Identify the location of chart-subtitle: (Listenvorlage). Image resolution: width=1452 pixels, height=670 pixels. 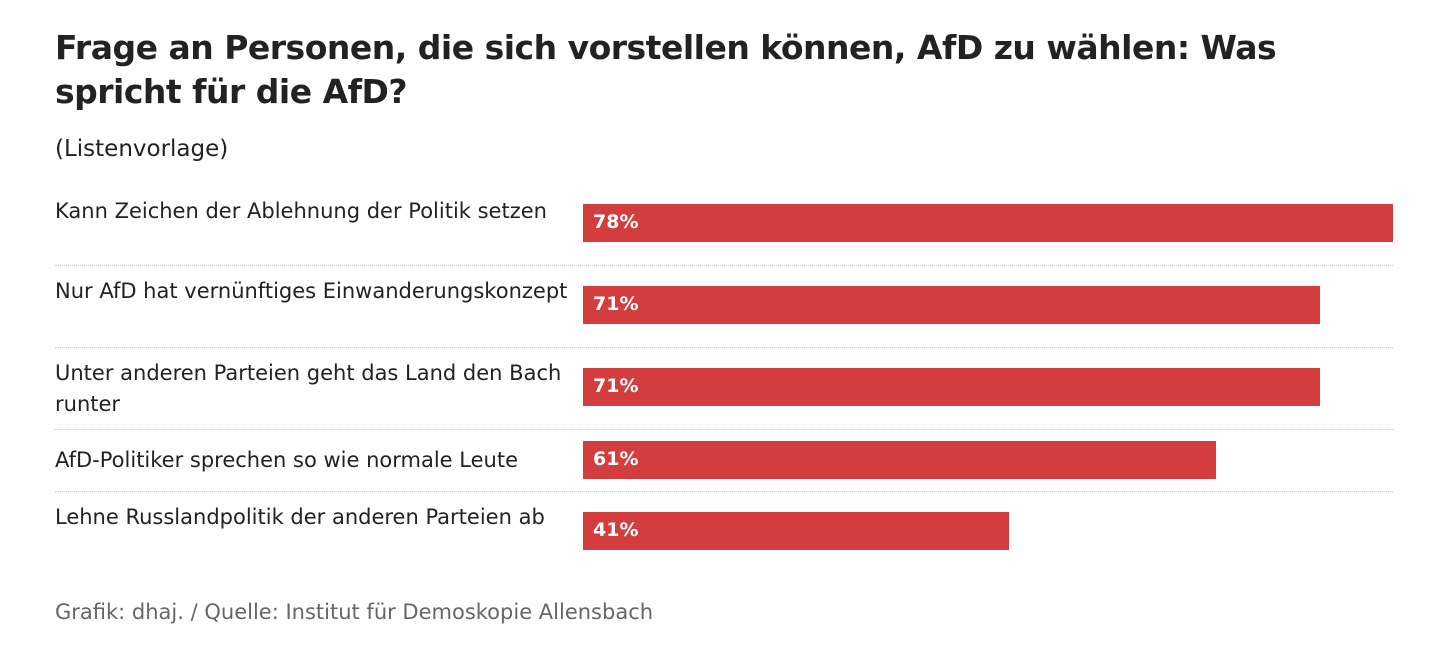
(142, 149).